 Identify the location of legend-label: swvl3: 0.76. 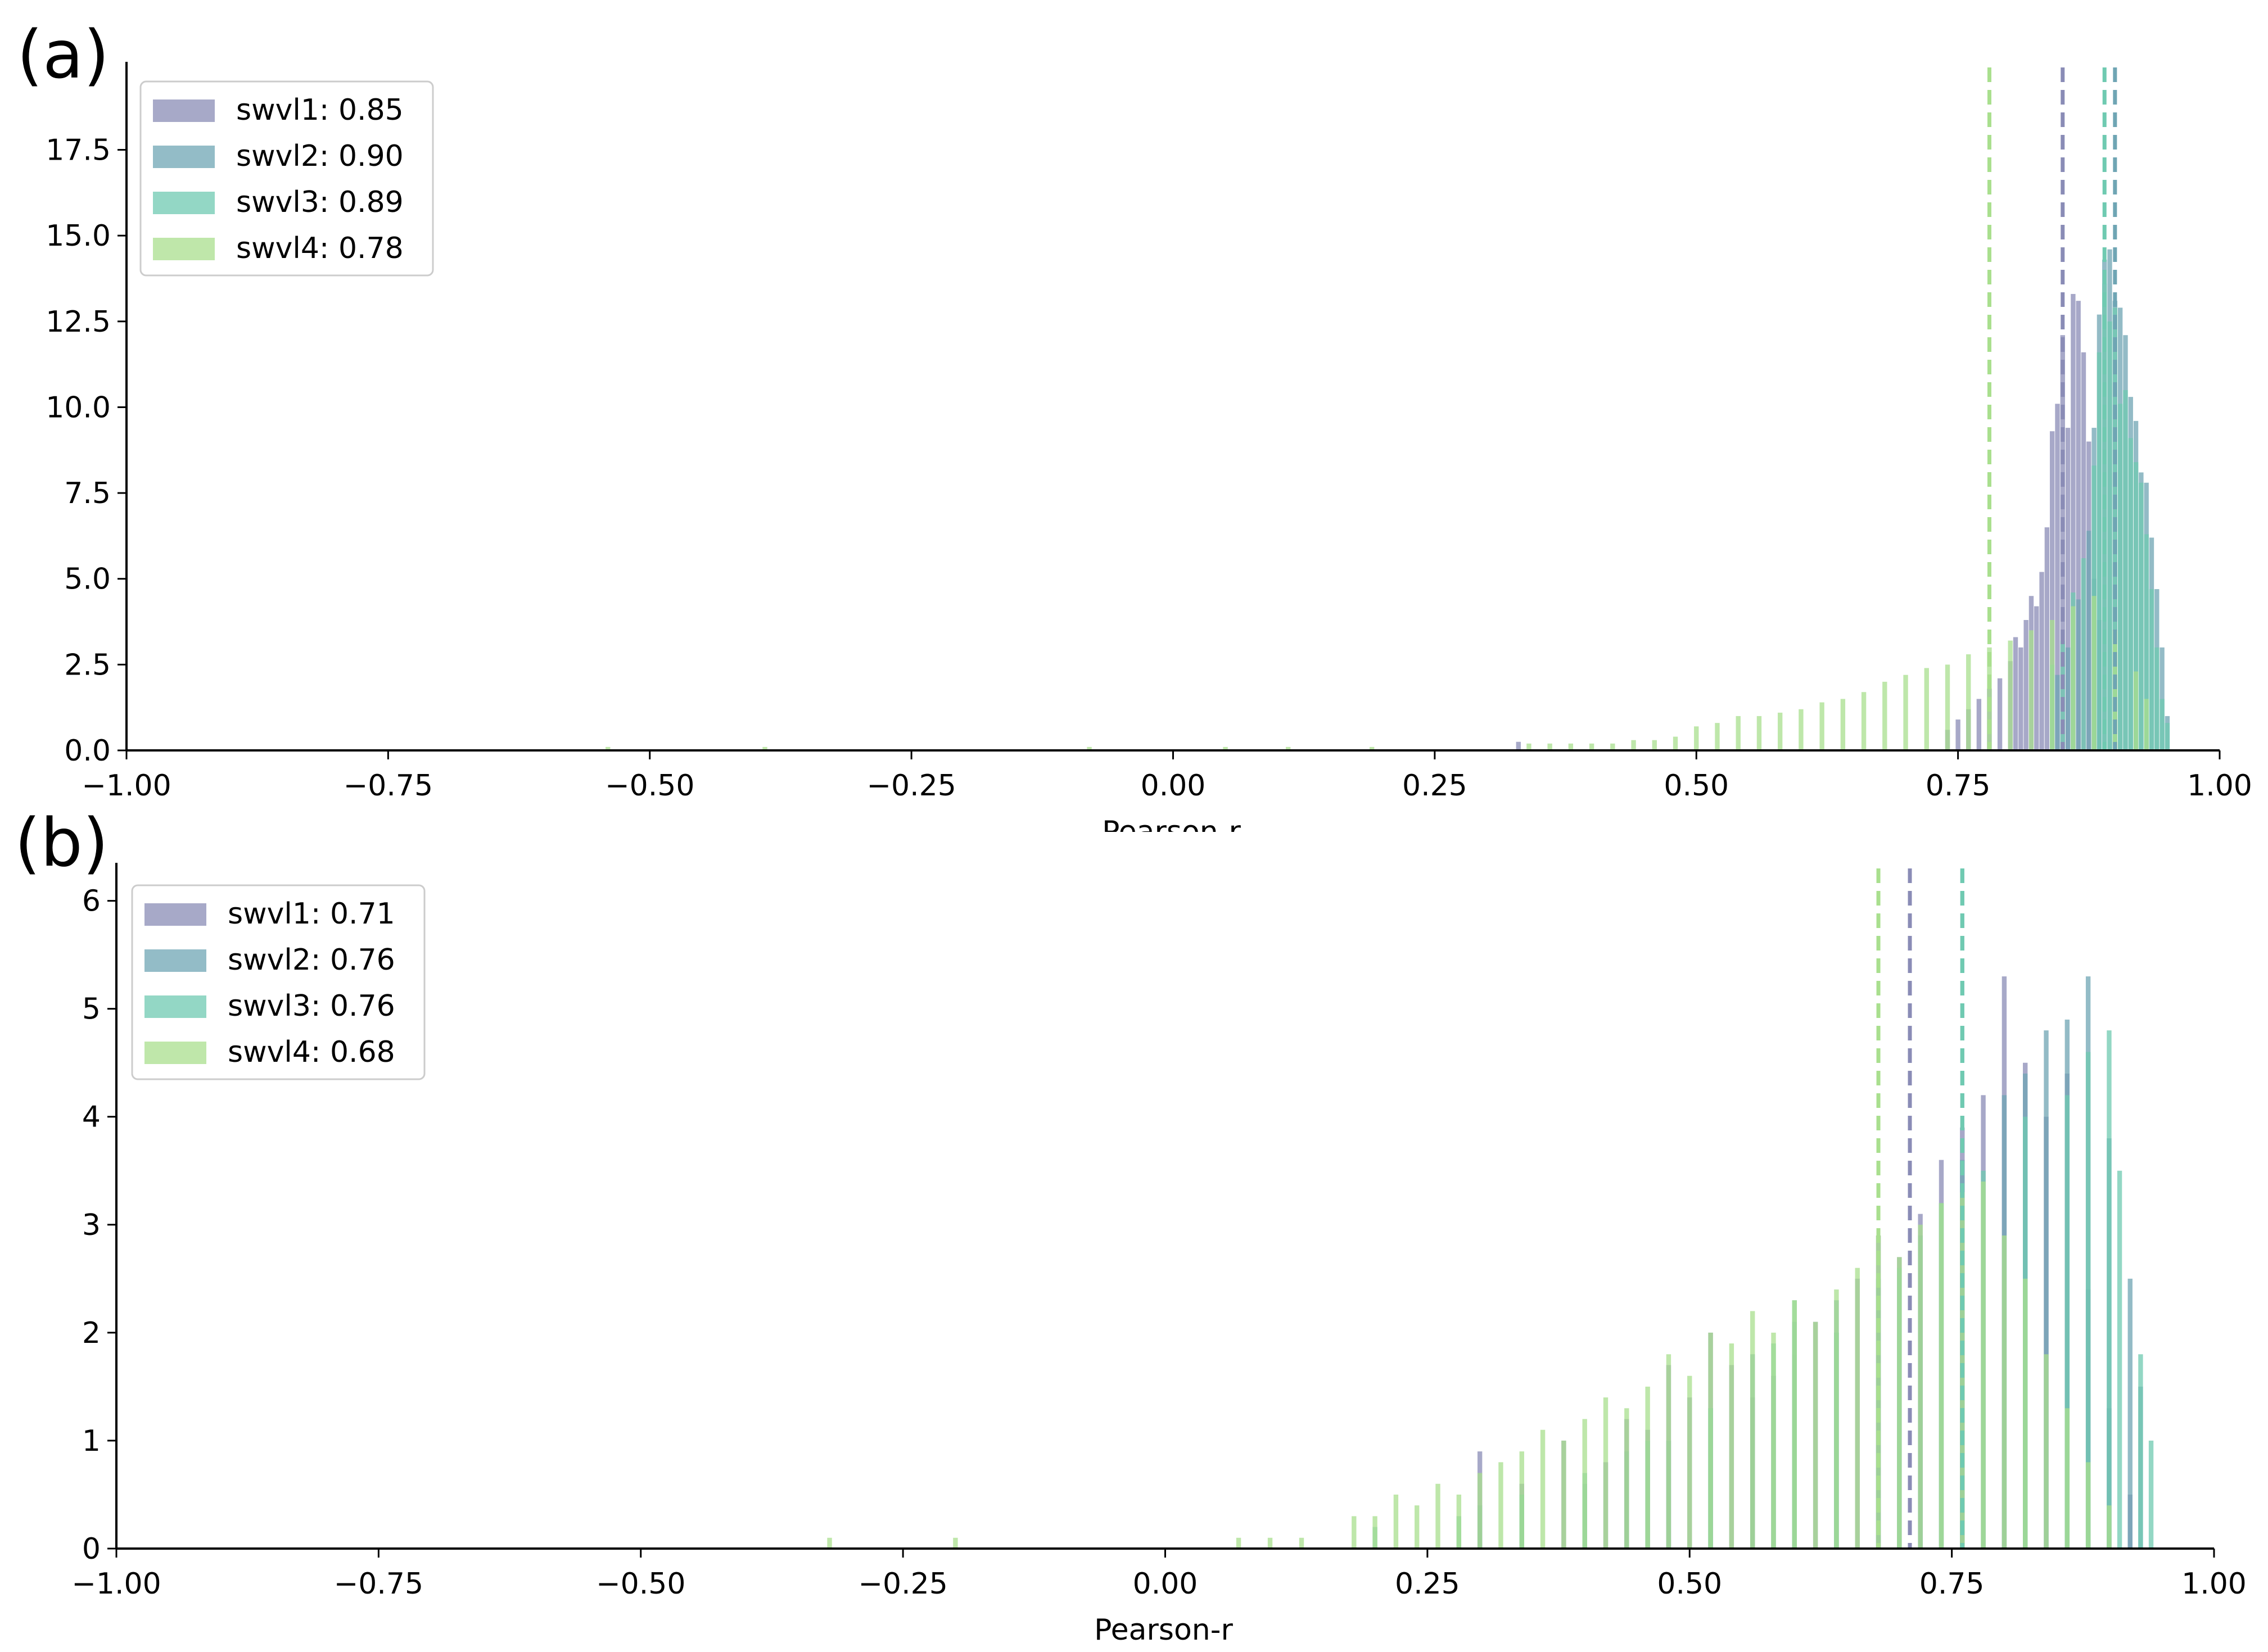
(312, 1006).